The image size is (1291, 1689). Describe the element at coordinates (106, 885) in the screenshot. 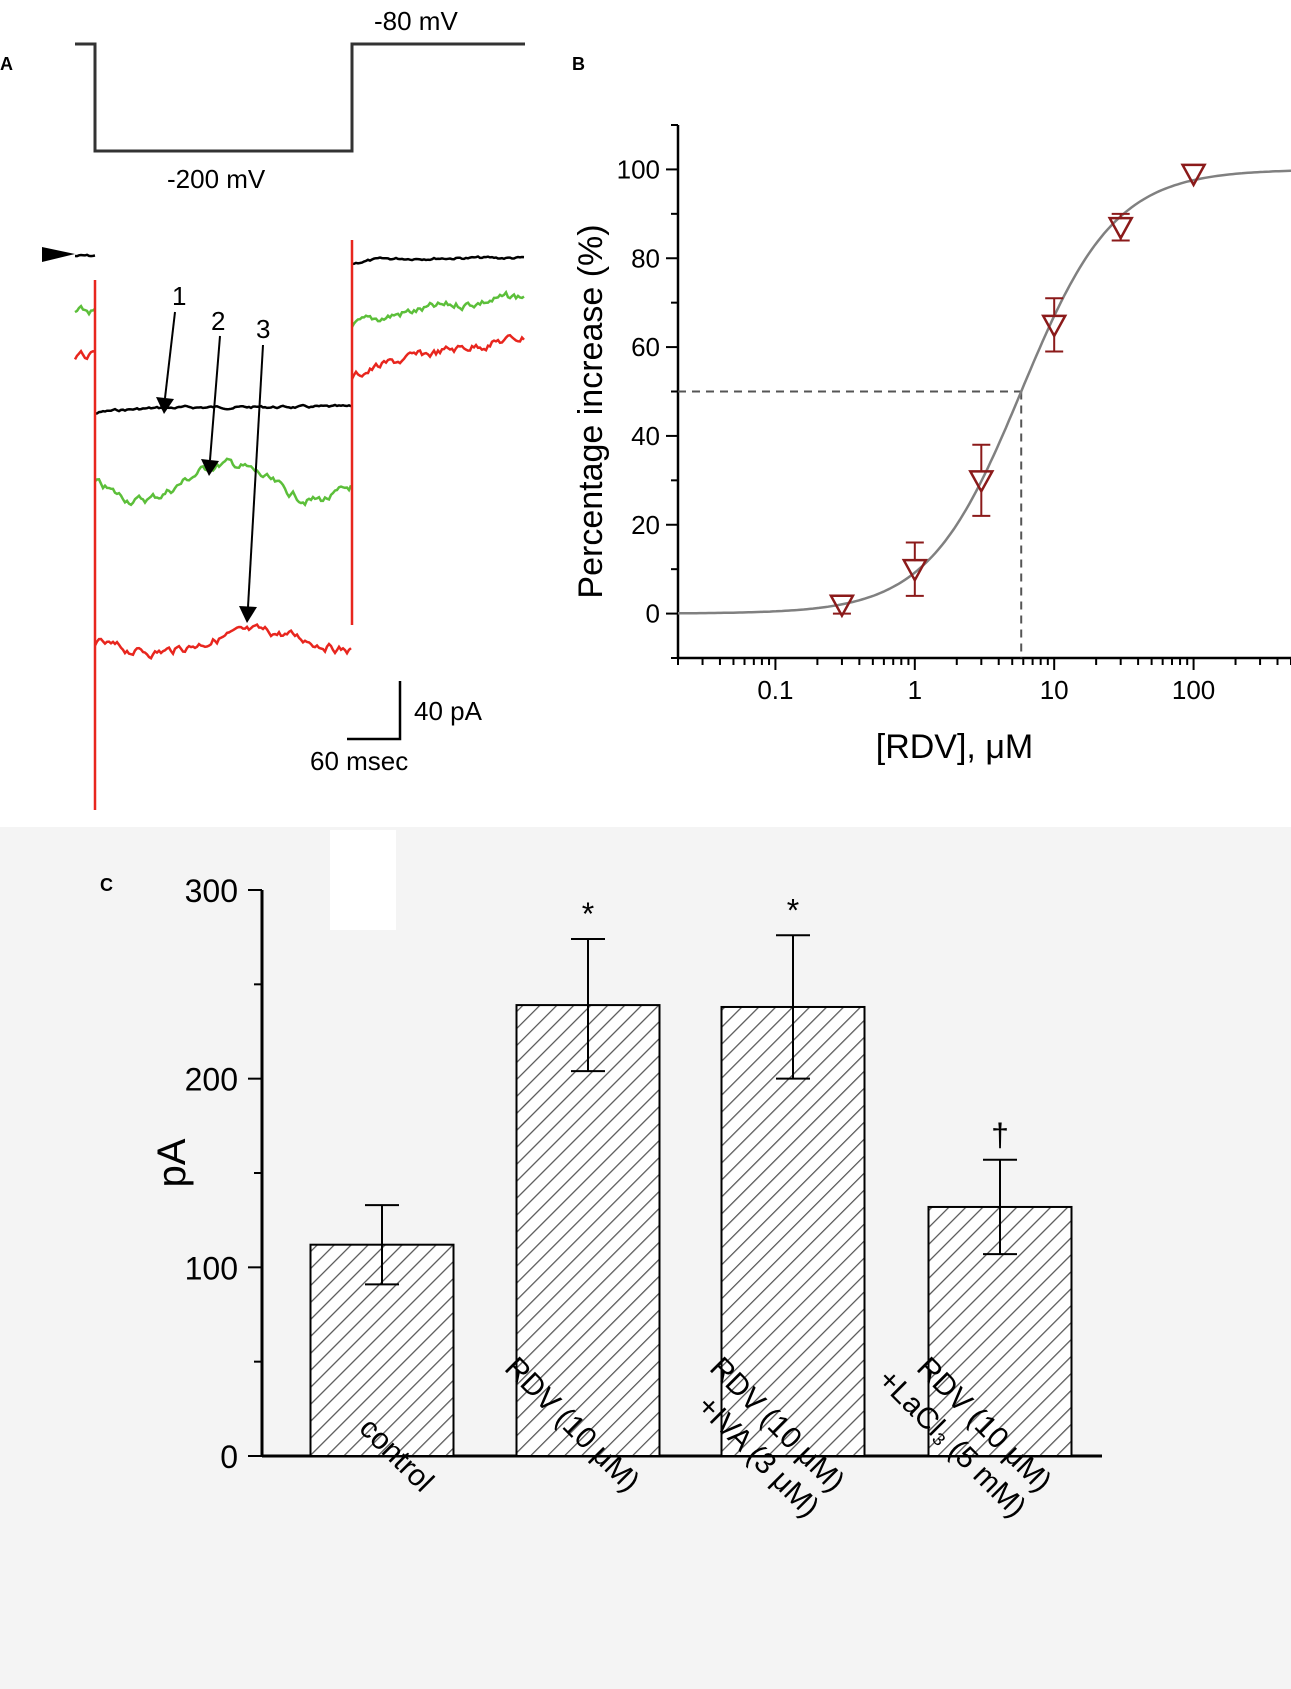

I see `panel-c-letter: C` at that location.